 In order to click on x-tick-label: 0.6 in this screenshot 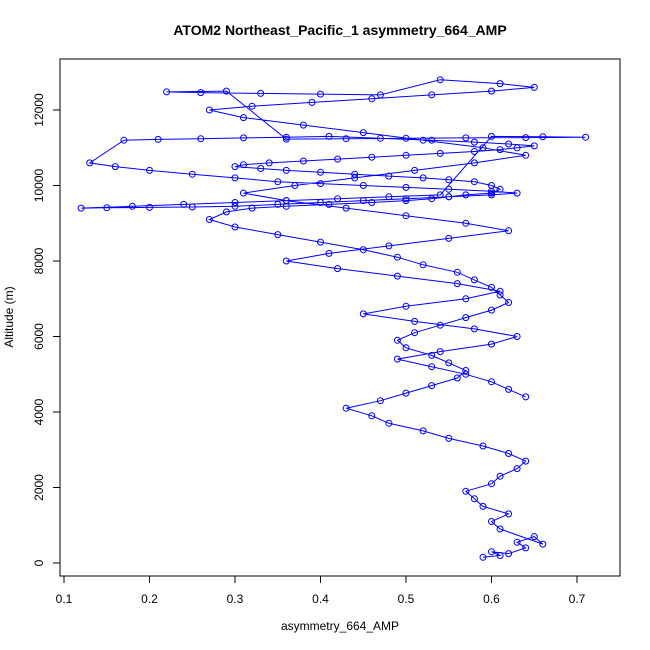, I will do `click(491, 599)`.